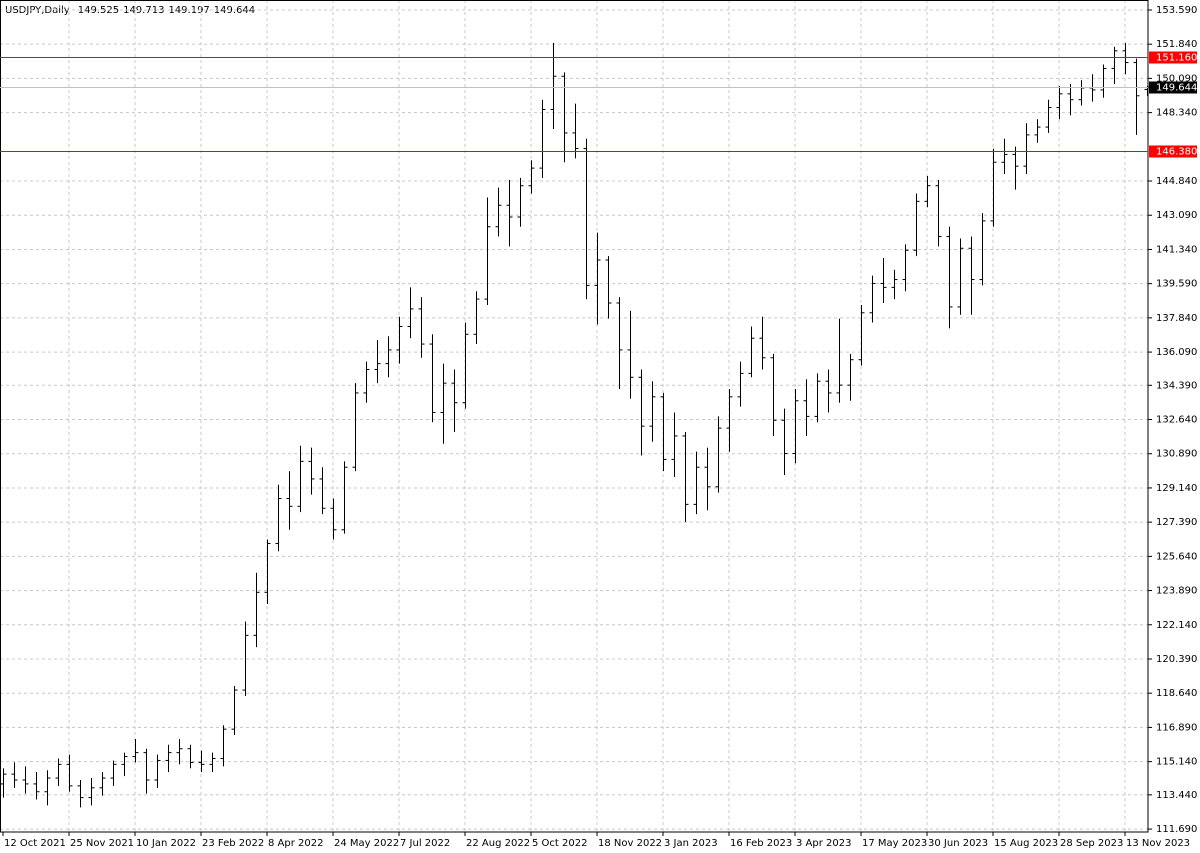 Image resolution: width=1200 pixels, height=853 pixels. What do you see at coordinates (691, 843) in the screenshot?
I see `x-tick-label: 3 Jan 2023` at bounding box center [691, 843].